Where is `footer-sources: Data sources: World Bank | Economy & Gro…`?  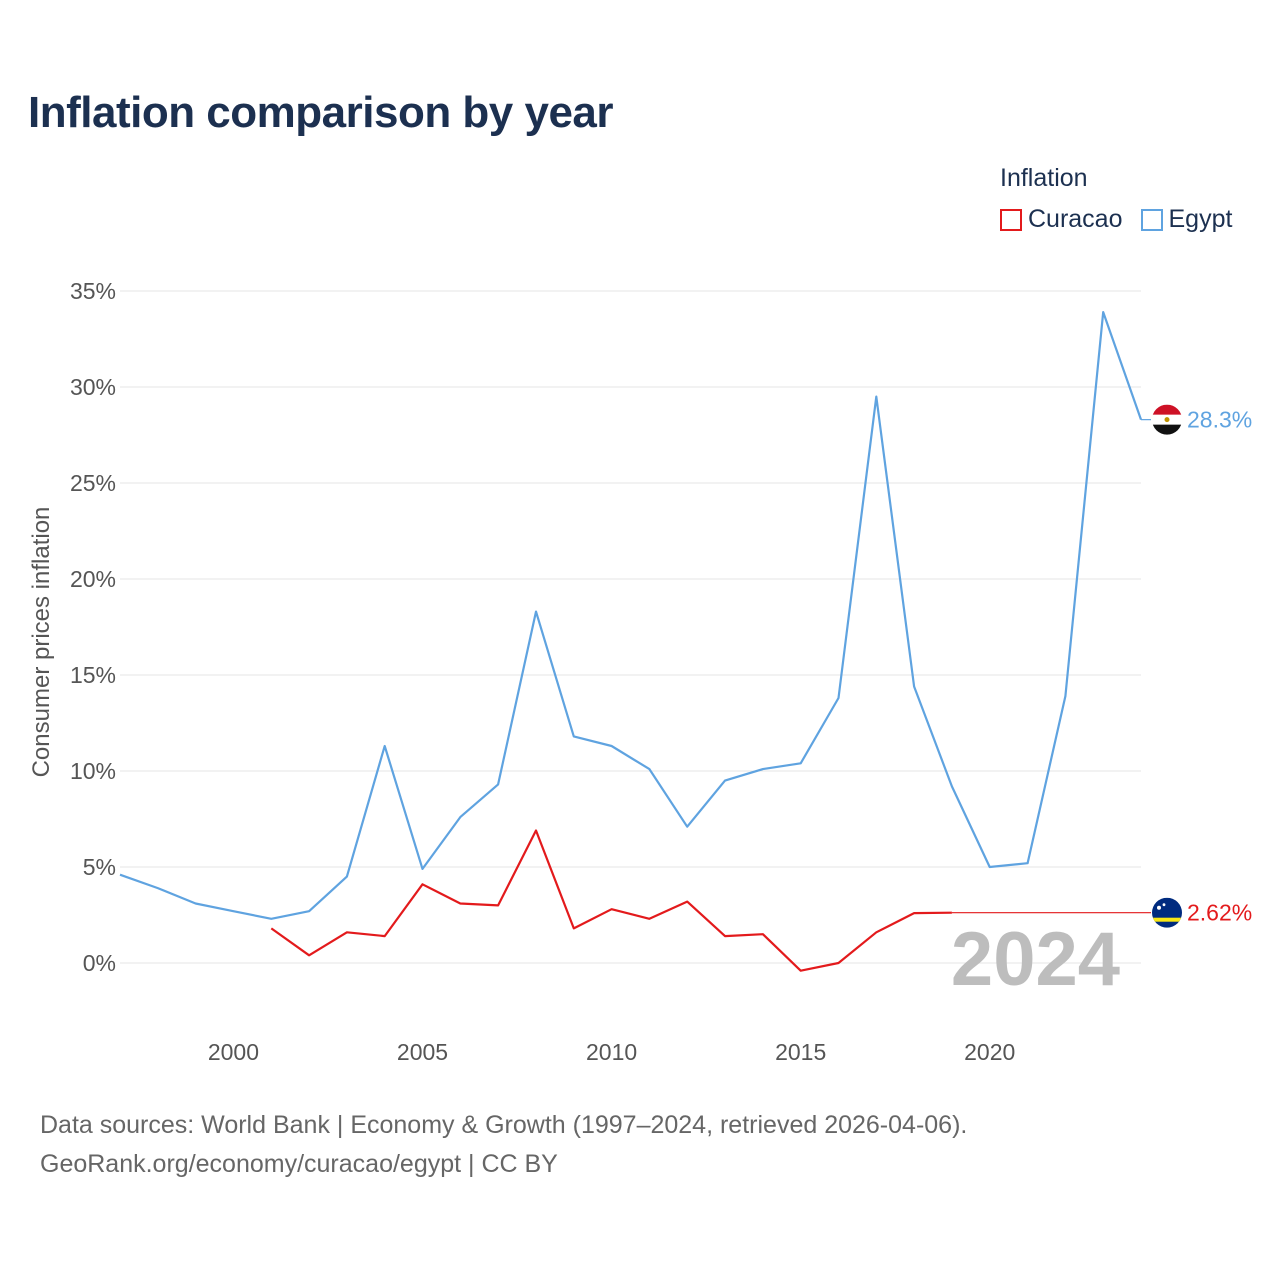 footer-sources: Data sources: World Bank | Economy & Gro… is located at coordinates (504, 1125).